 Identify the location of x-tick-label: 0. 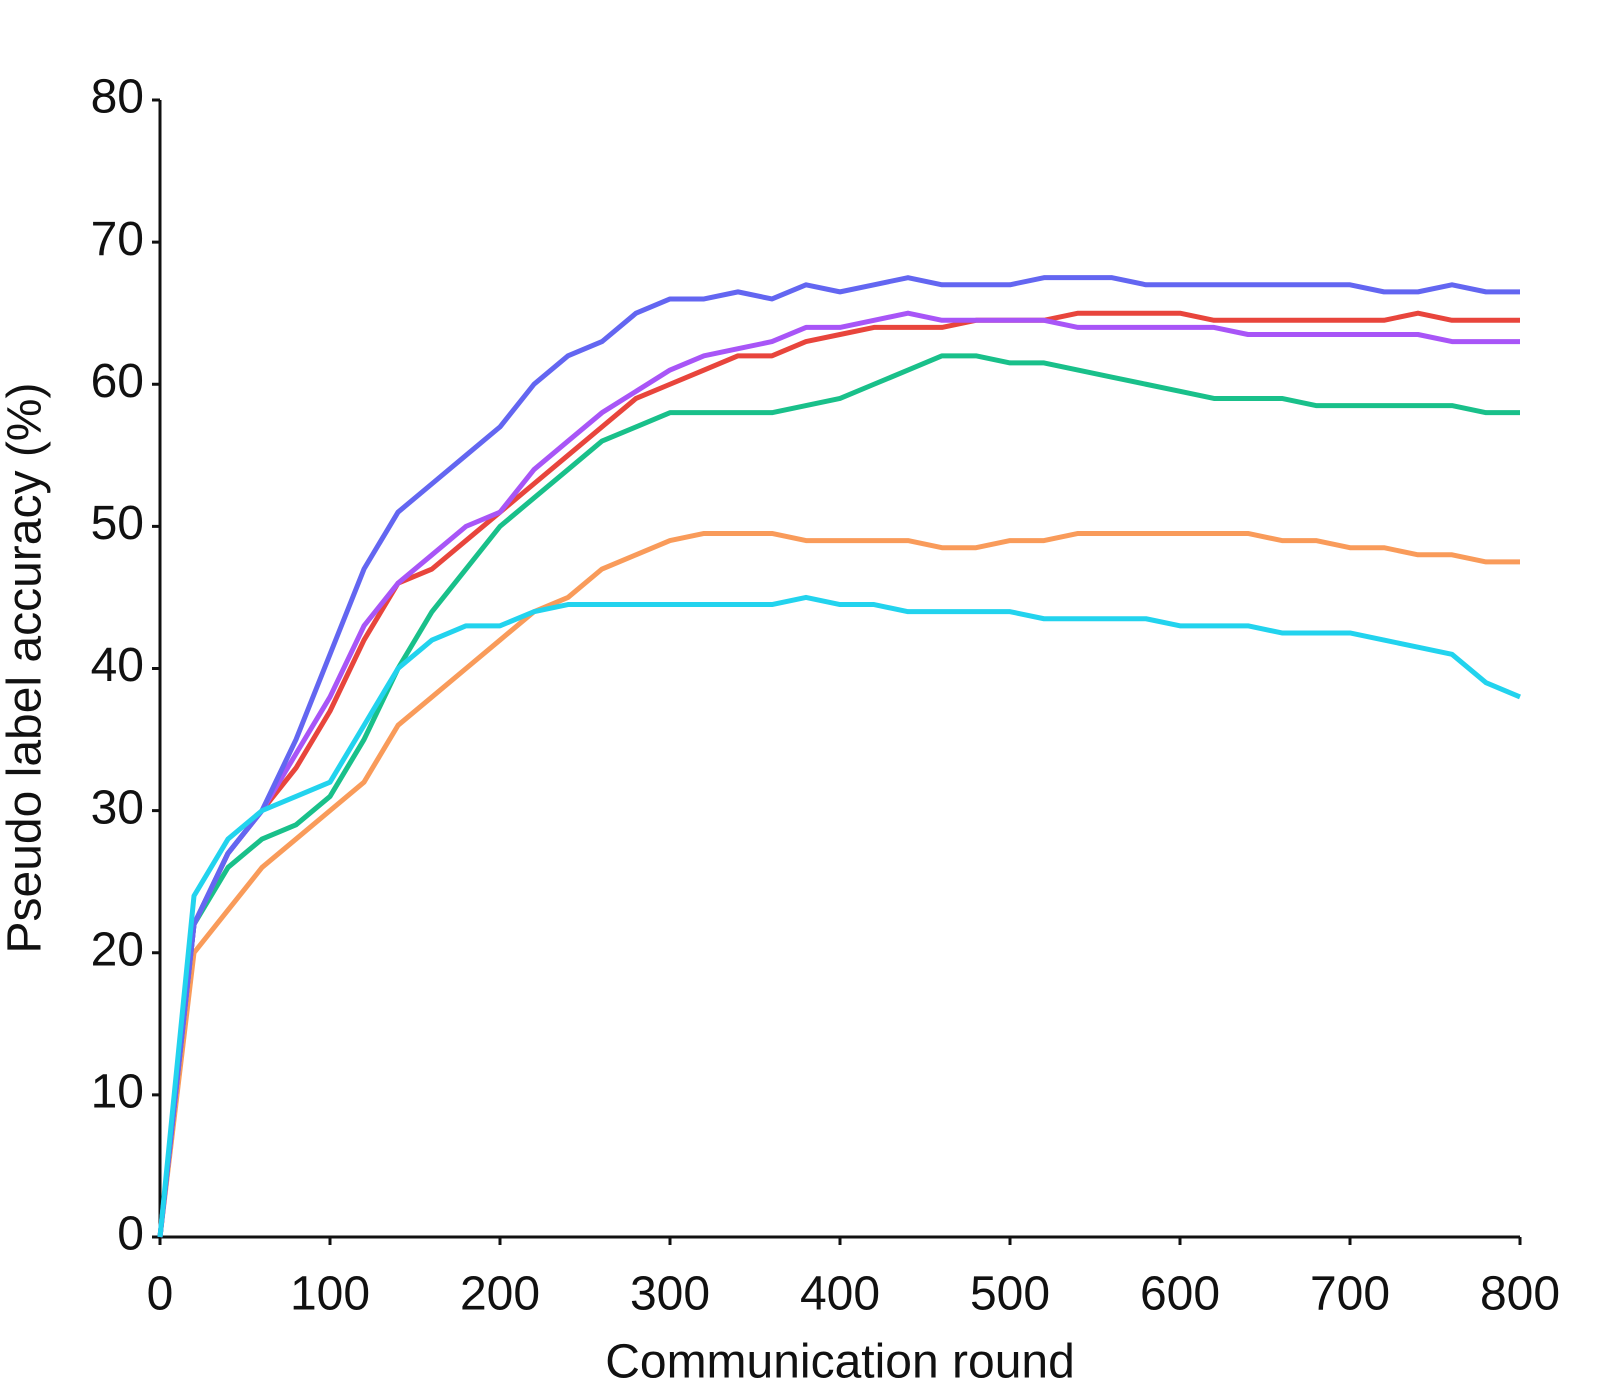
(160, 1294).